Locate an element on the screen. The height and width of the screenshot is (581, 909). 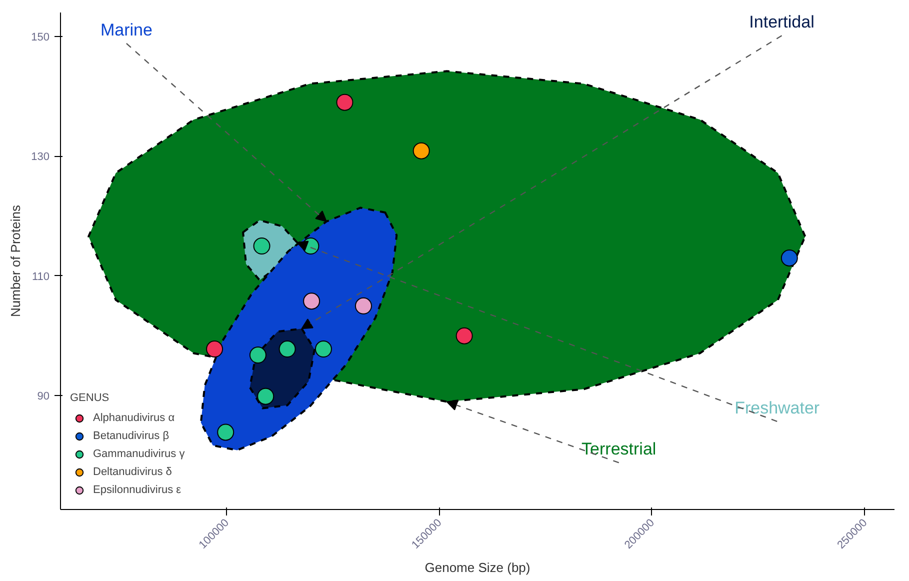
y-tick-label: 130 is located at coordinates (40, 157).